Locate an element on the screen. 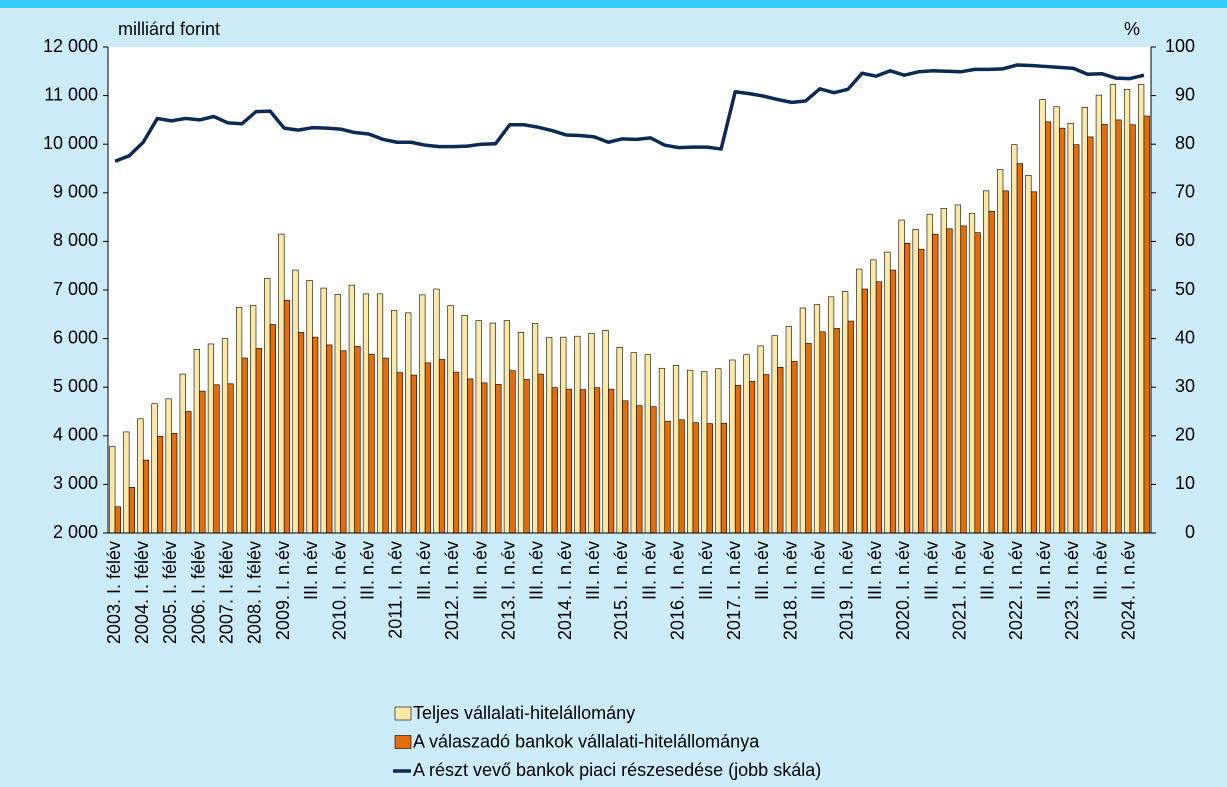  x-tick-label: 2016. I. n.év is located at coordinates (678, 590).